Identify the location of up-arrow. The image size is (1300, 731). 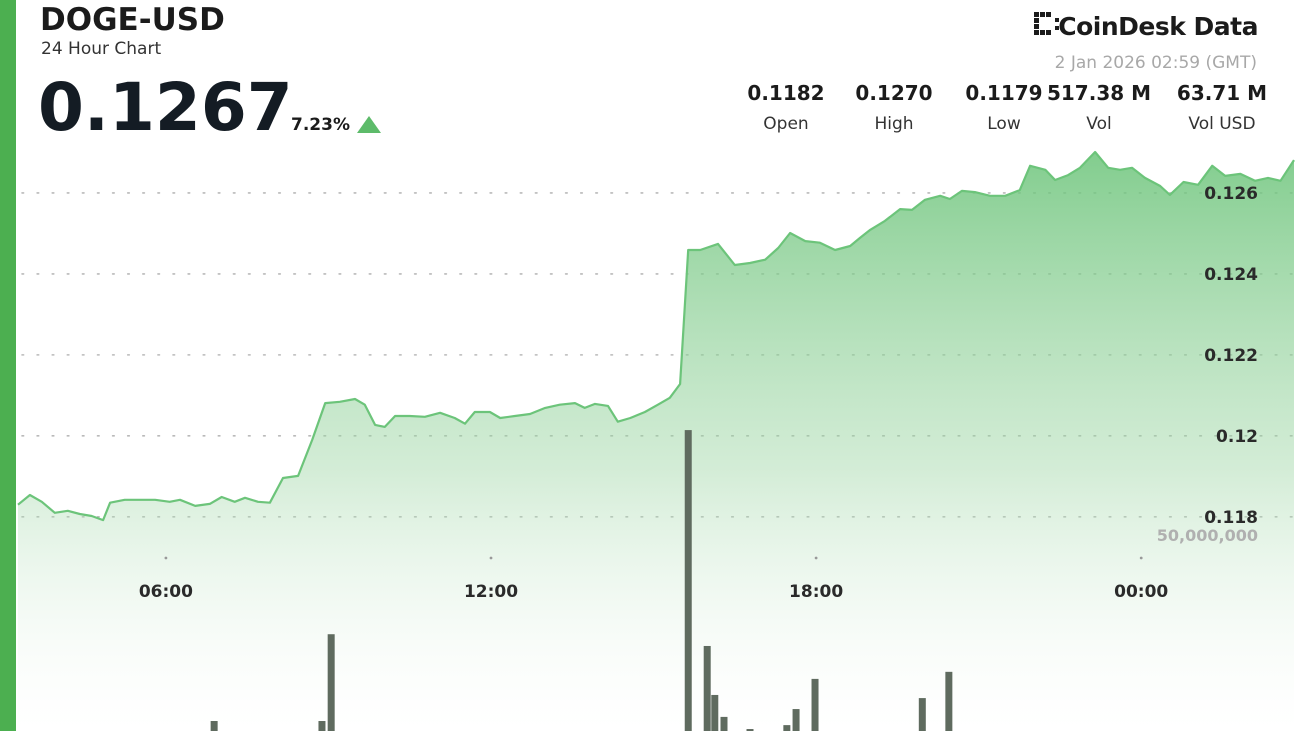
(369, 124).